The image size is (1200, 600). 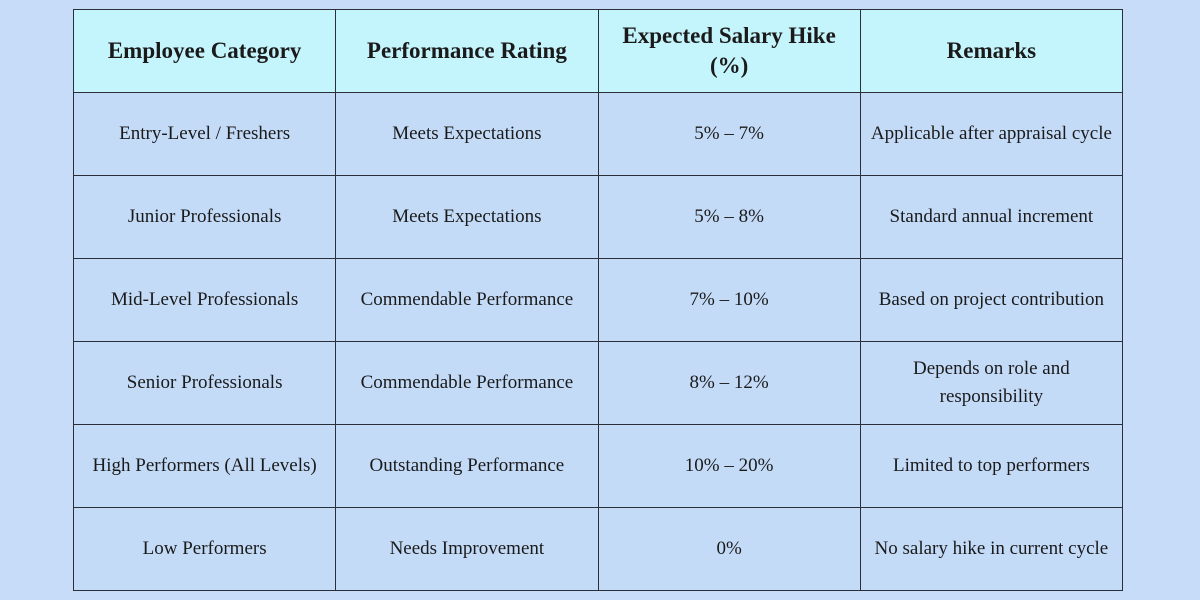 I want to click on table-cell: Depends on role and responsibility, so click(x=991, y=383).